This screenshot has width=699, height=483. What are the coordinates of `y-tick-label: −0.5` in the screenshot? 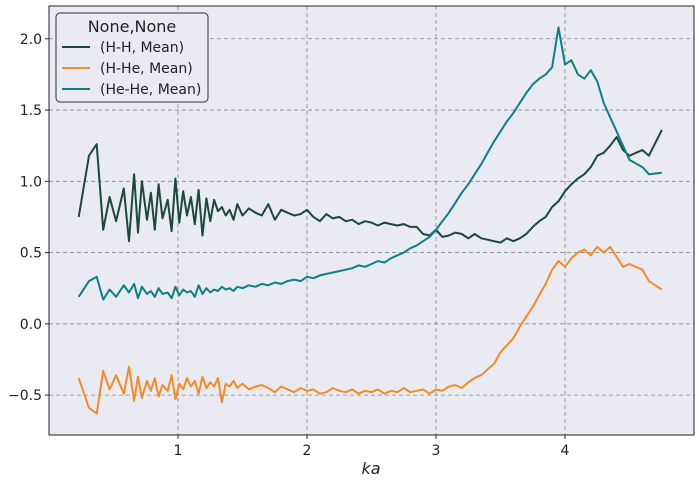 It's located at (25, 396).